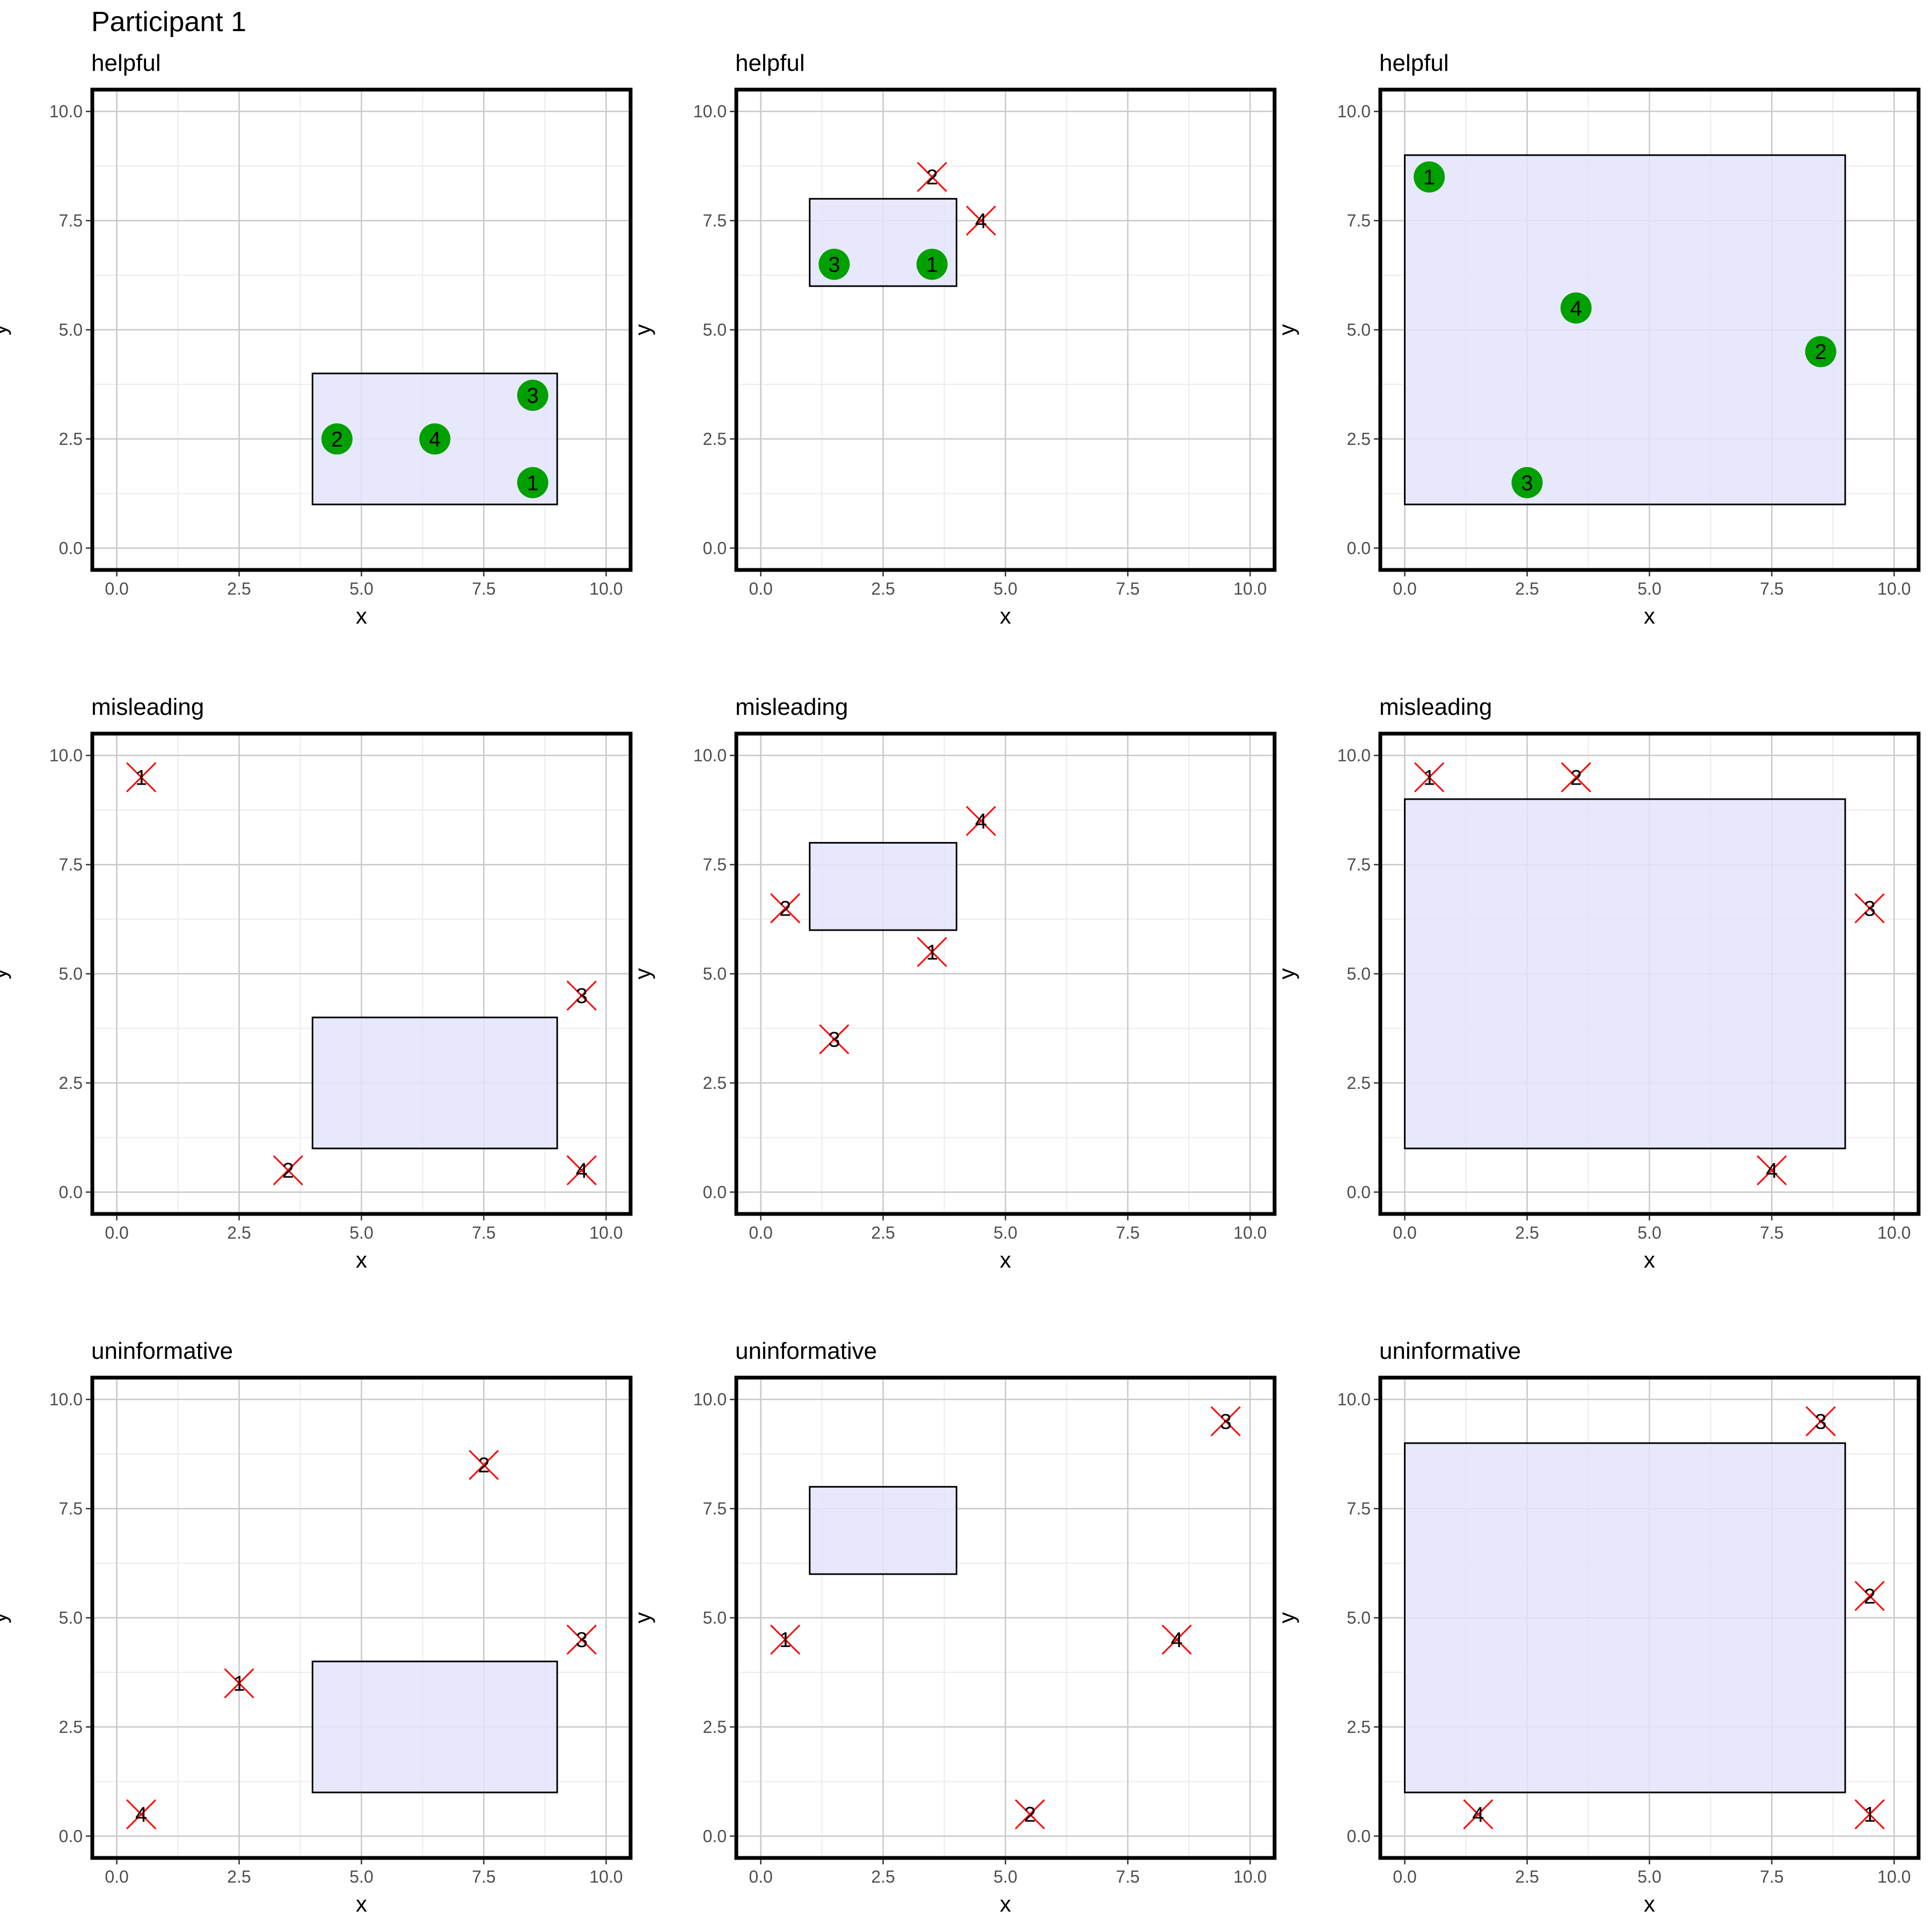  What do you see at coordinates (1435, 707) in the screenshot?
I see `panel-subtitle: misleading` at bounding box center [1435, 707].